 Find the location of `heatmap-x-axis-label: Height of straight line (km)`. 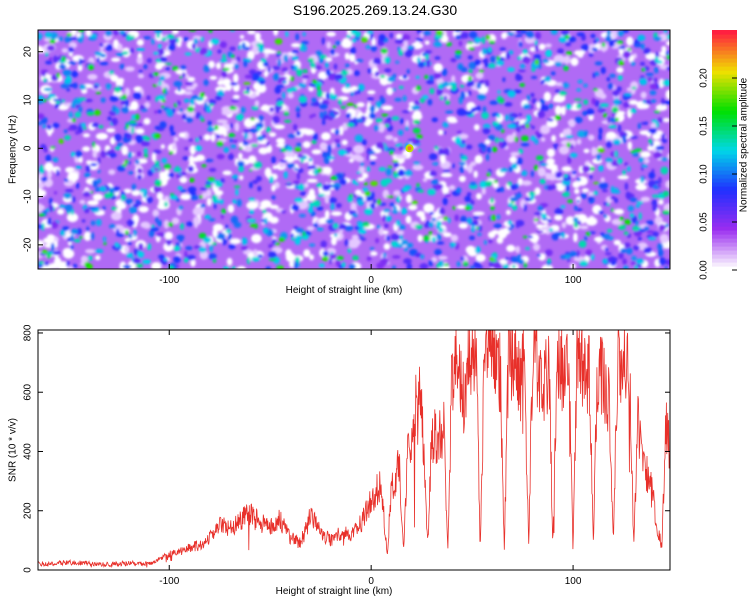

heatmap-x-axis-label: Height of straight line (km) is located at coordinates (344, 290).